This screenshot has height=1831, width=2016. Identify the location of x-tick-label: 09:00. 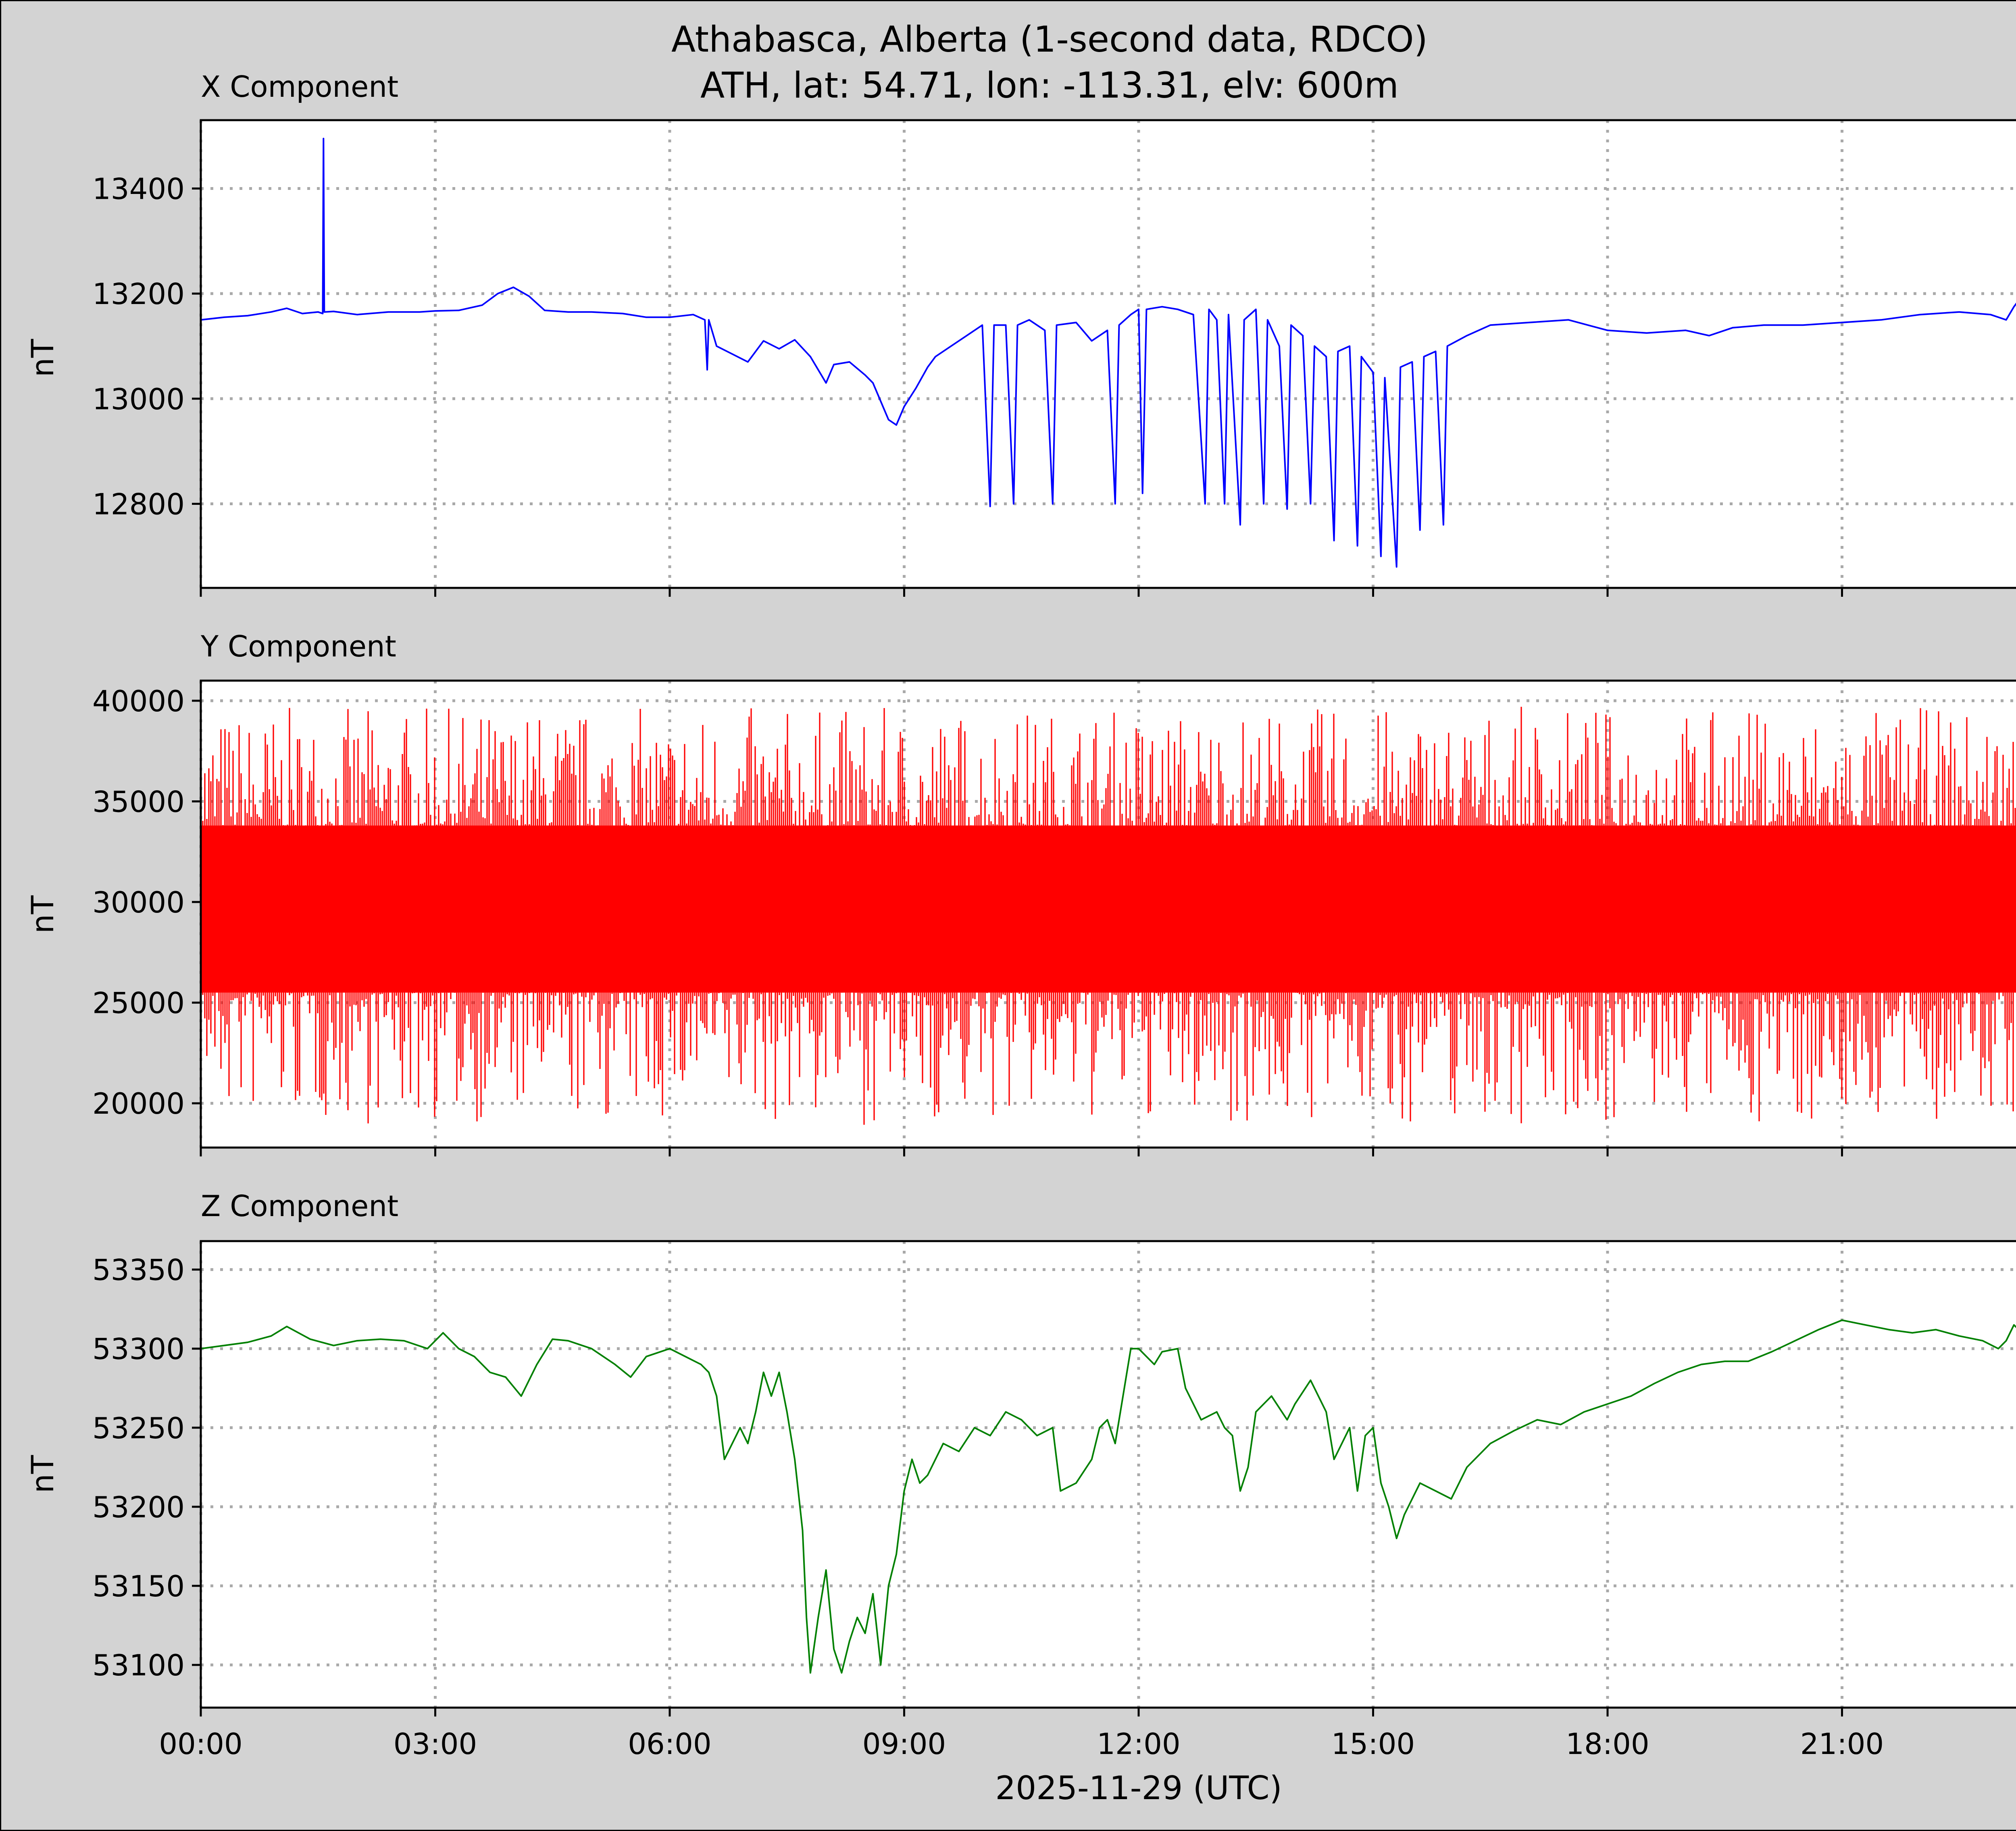
(904, 1744).